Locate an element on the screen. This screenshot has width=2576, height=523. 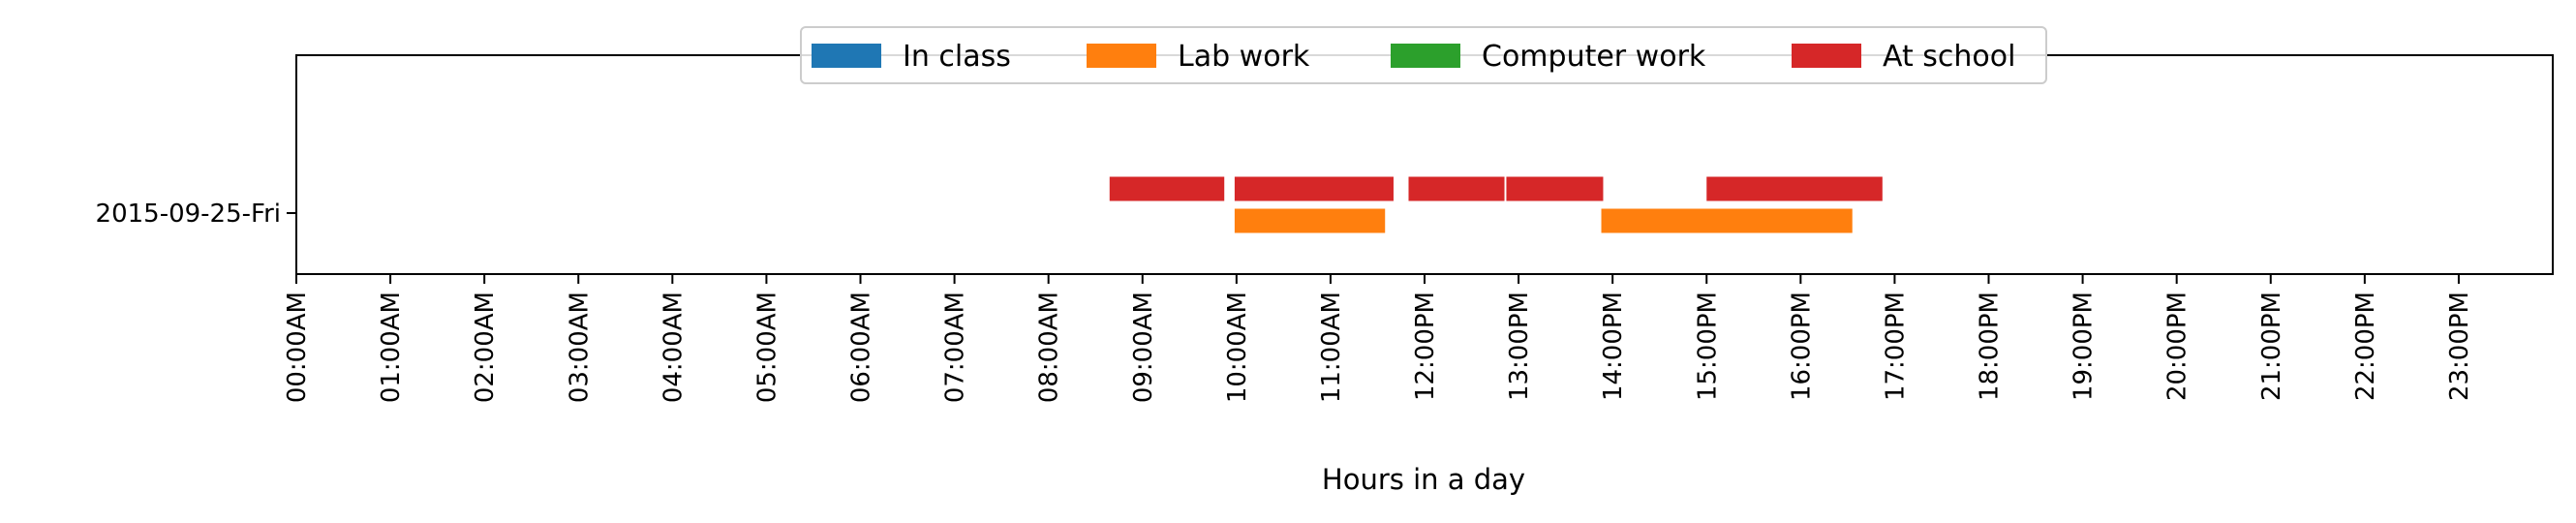
x-tick-label: 14:00PM is located at coordinates (1613, 346).